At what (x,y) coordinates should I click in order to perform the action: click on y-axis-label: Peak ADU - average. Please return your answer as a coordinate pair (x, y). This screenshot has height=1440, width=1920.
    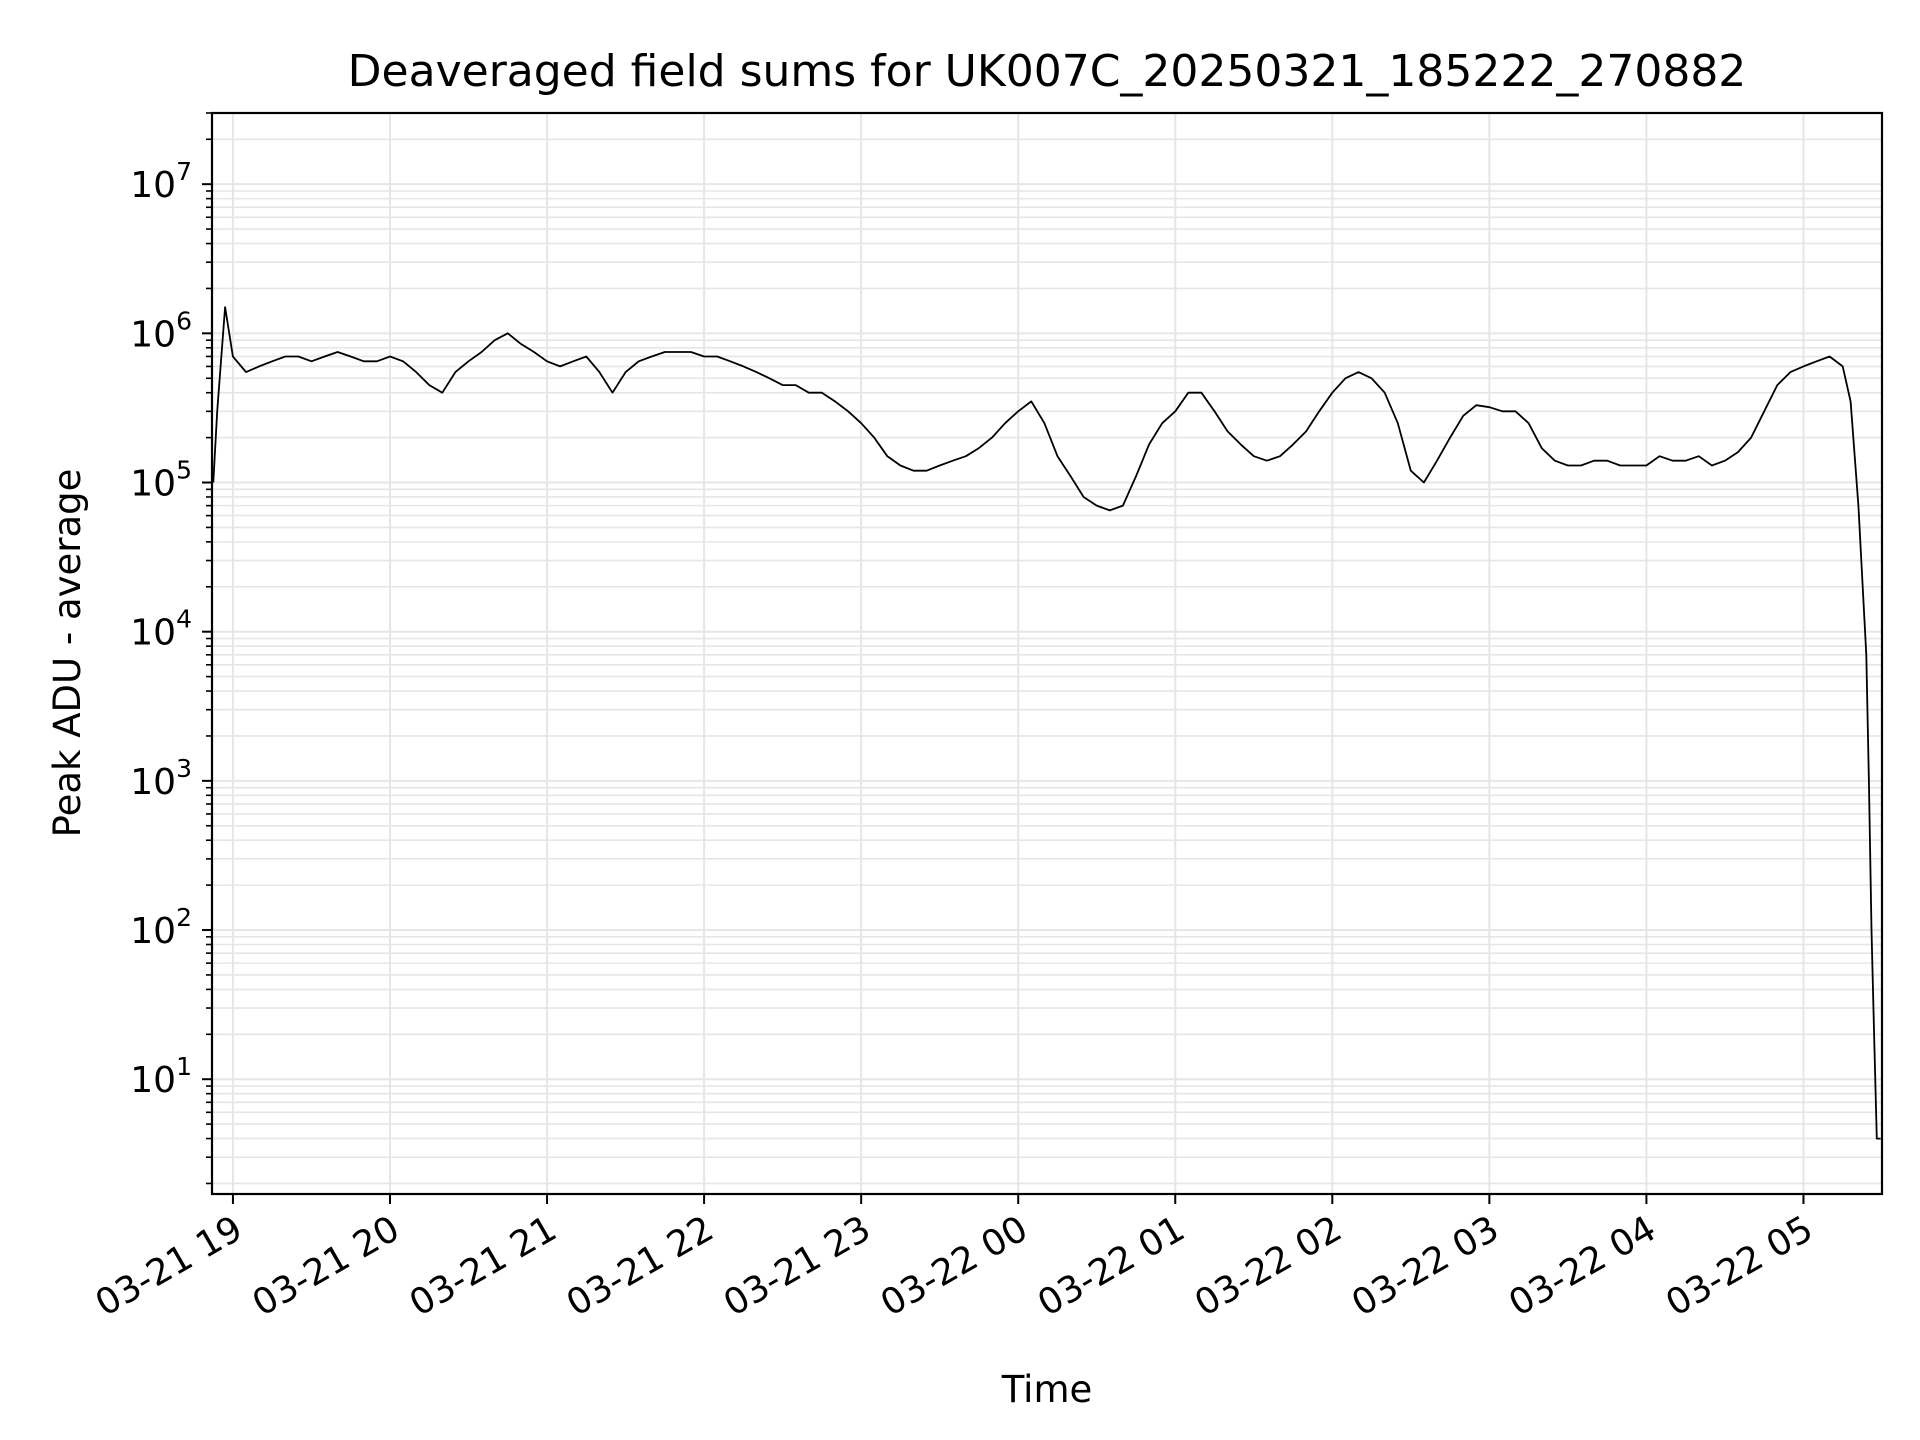
    Looking at the image, I should click on (67, 653).